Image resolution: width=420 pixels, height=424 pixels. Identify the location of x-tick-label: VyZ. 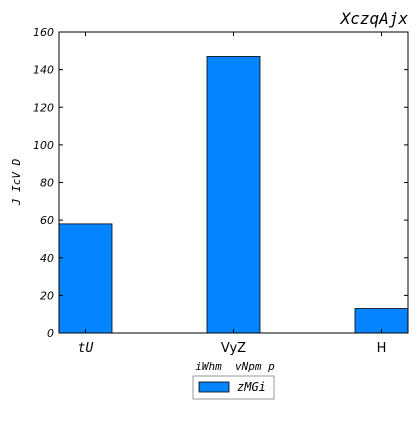
(233, 348).